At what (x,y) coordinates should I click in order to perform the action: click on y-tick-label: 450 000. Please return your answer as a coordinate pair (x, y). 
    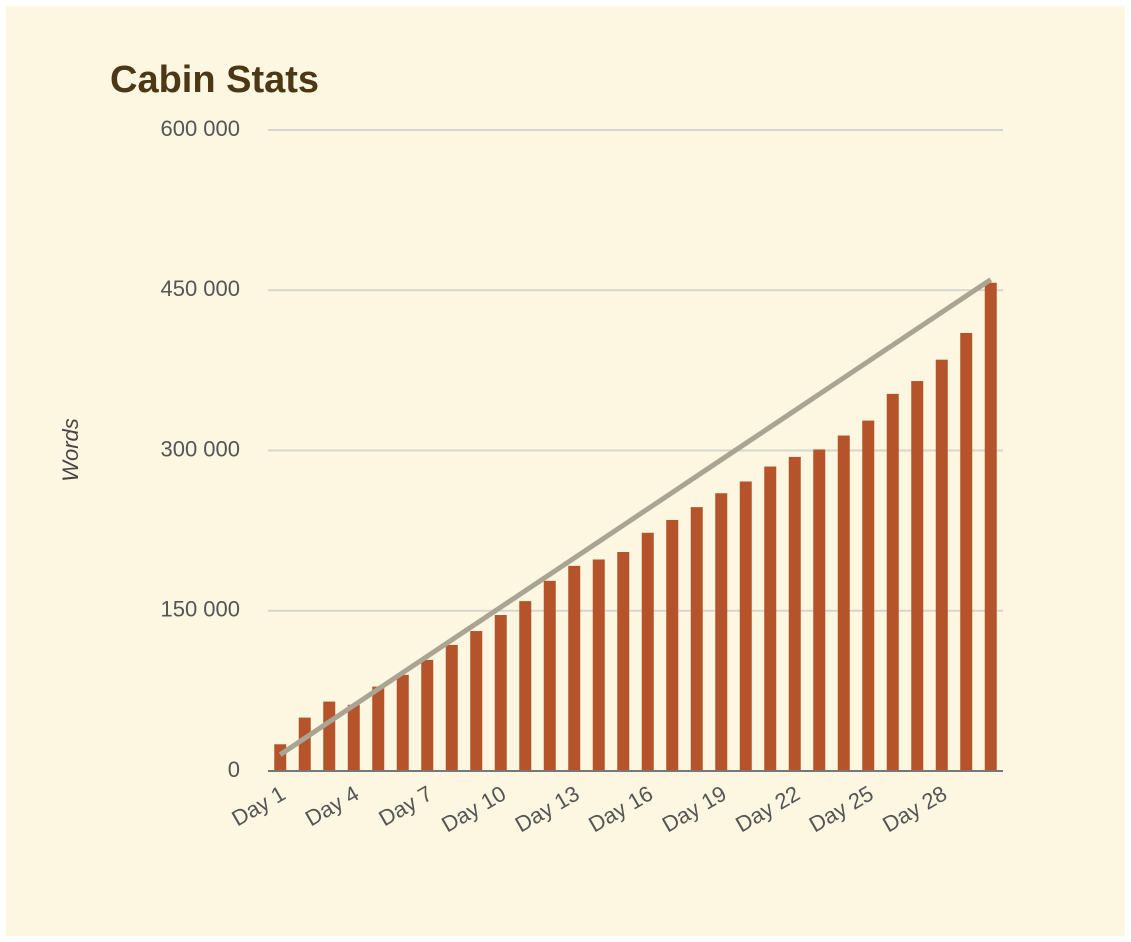
    Looking at the image, I should click on (200, 288).